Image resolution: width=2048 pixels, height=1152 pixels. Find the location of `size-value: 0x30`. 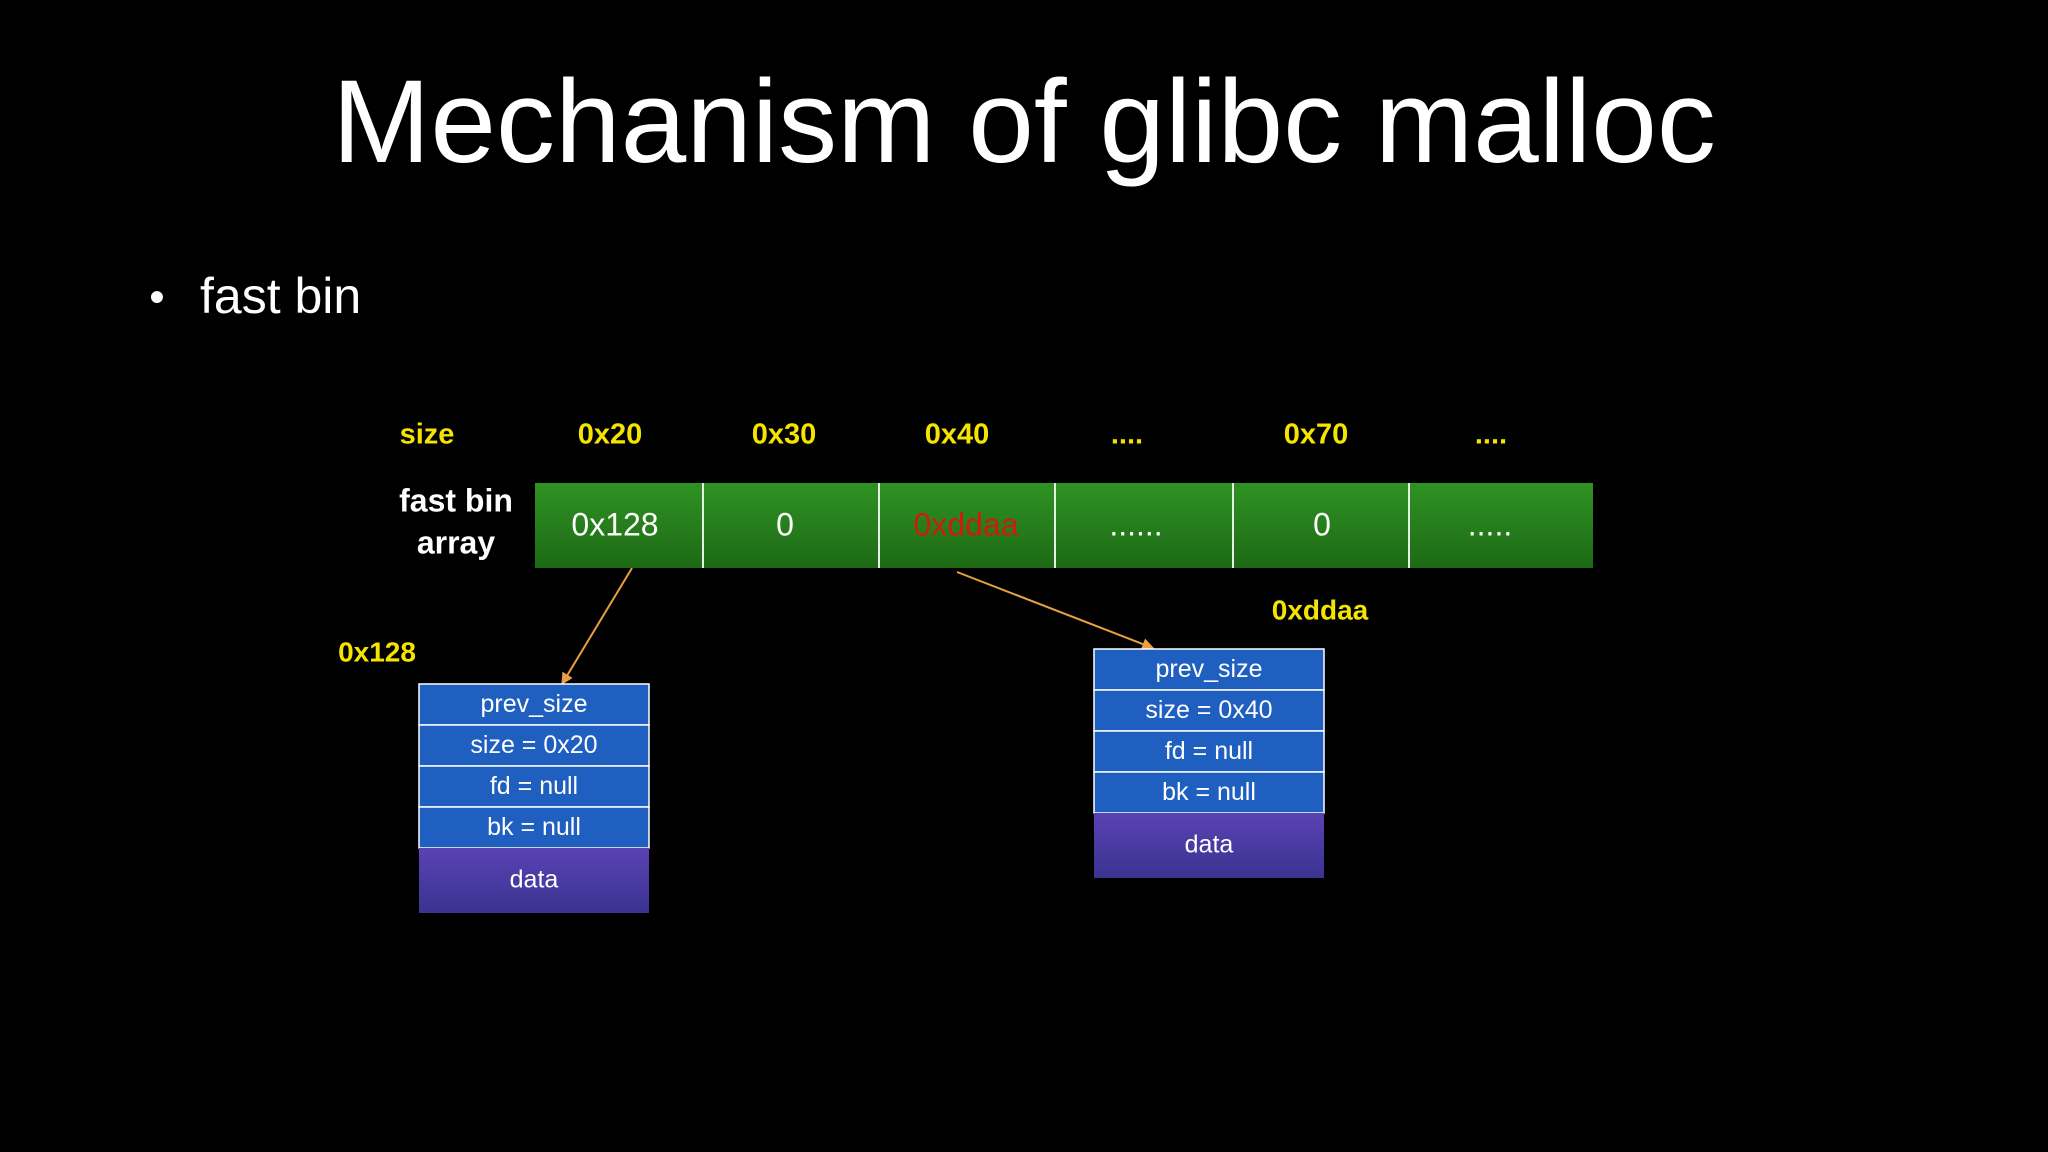

size-value: 0x30 is located at coordinates (784, 435).